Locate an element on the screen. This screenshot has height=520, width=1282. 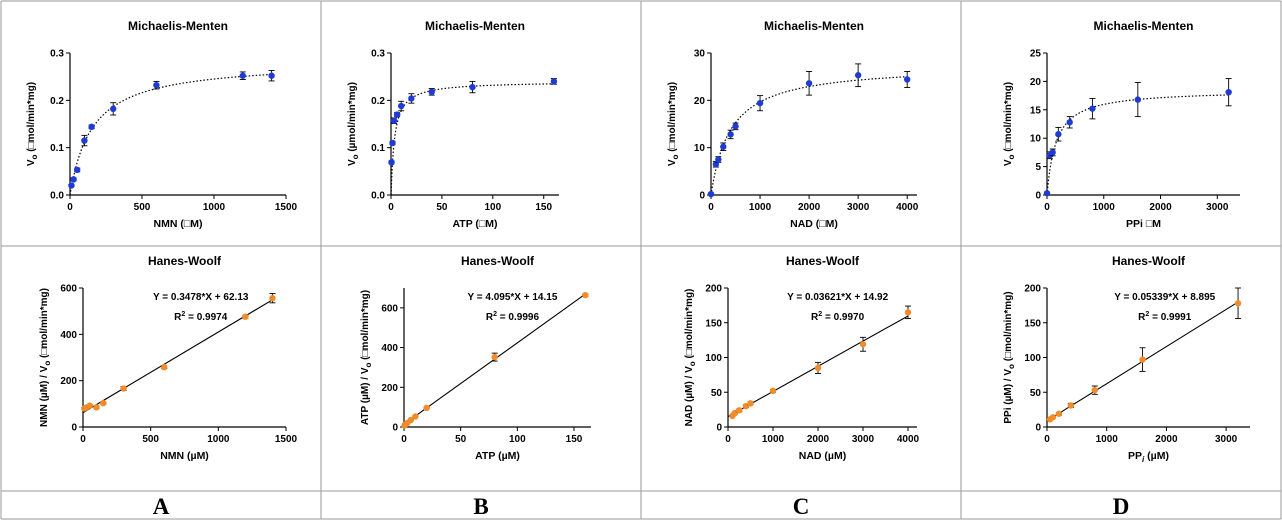
x-axis-label: NAD (µM) is located at coordinates (822, 456).